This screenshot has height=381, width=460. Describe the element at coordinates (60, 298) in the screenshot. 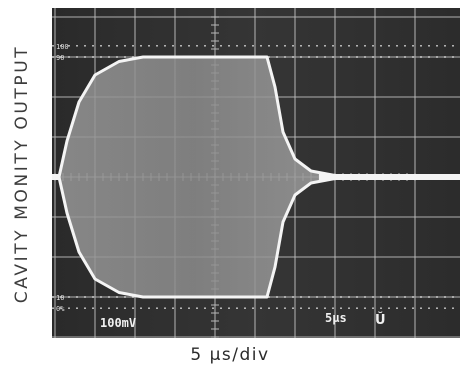

I see `y-marker-label: 10` at that location.